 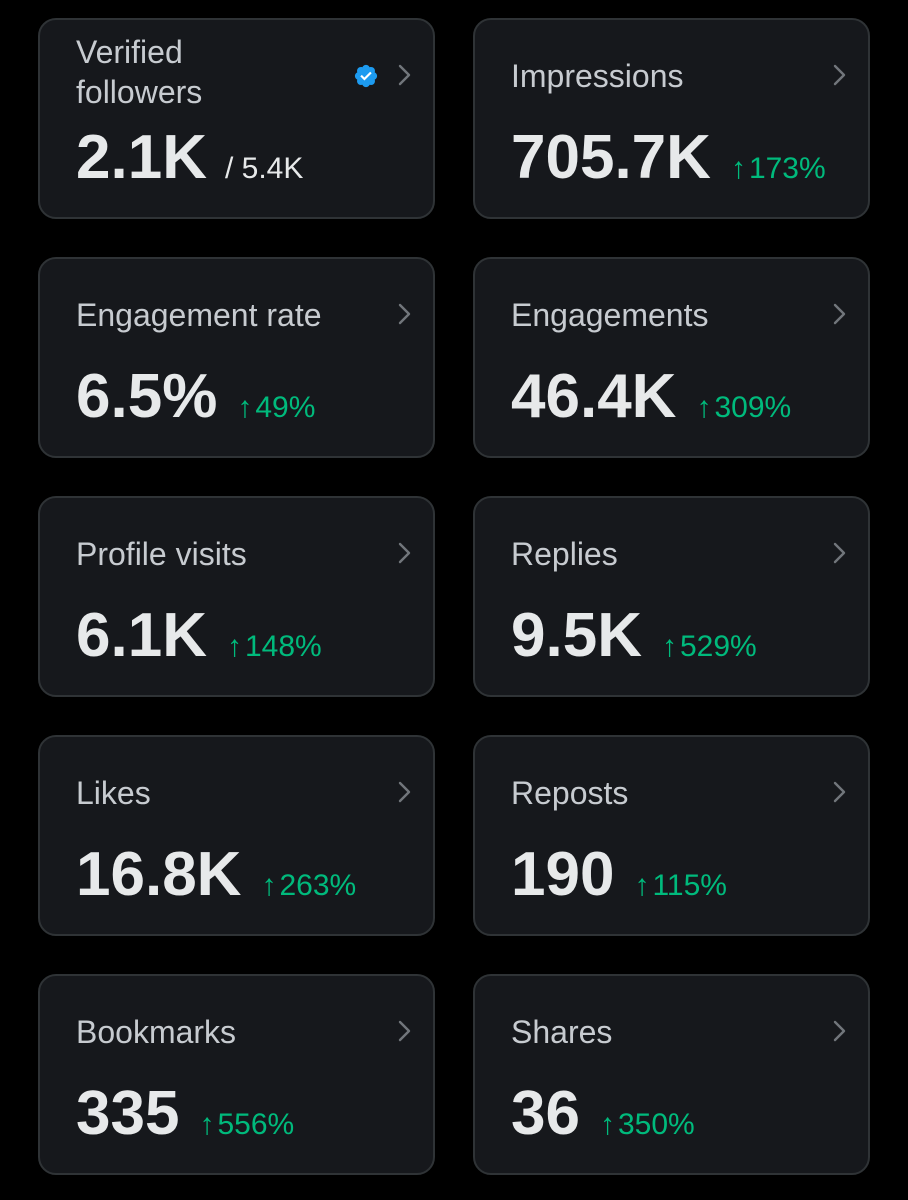 What do you see at coordinates (563, 874) in the screenshot?
I see `metric-value: 190` at bounding box center [563, 874].